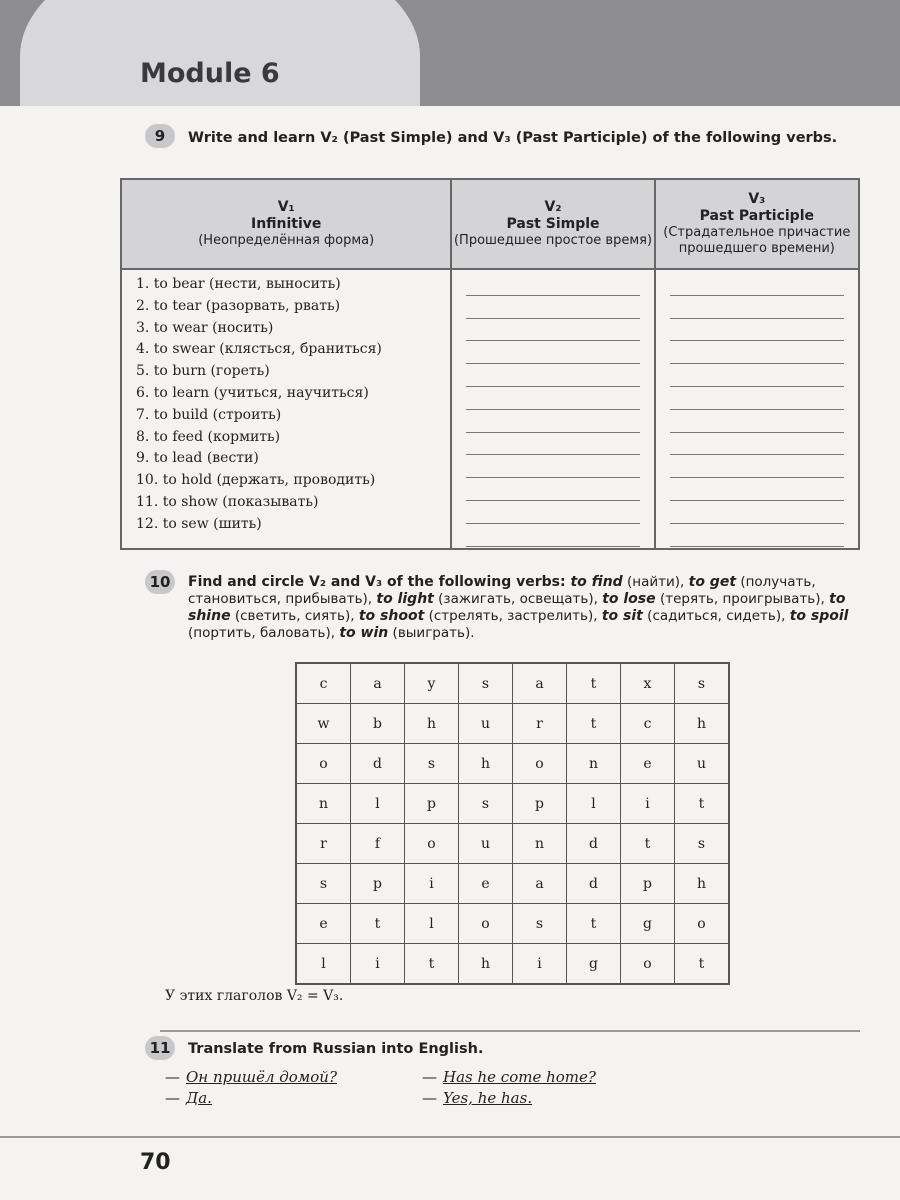 The image size is (900, 1200). What do you see at coordinates (377, 843) in the screenshot?
I see `grid-cell: f` at bounding box center [377, 843].